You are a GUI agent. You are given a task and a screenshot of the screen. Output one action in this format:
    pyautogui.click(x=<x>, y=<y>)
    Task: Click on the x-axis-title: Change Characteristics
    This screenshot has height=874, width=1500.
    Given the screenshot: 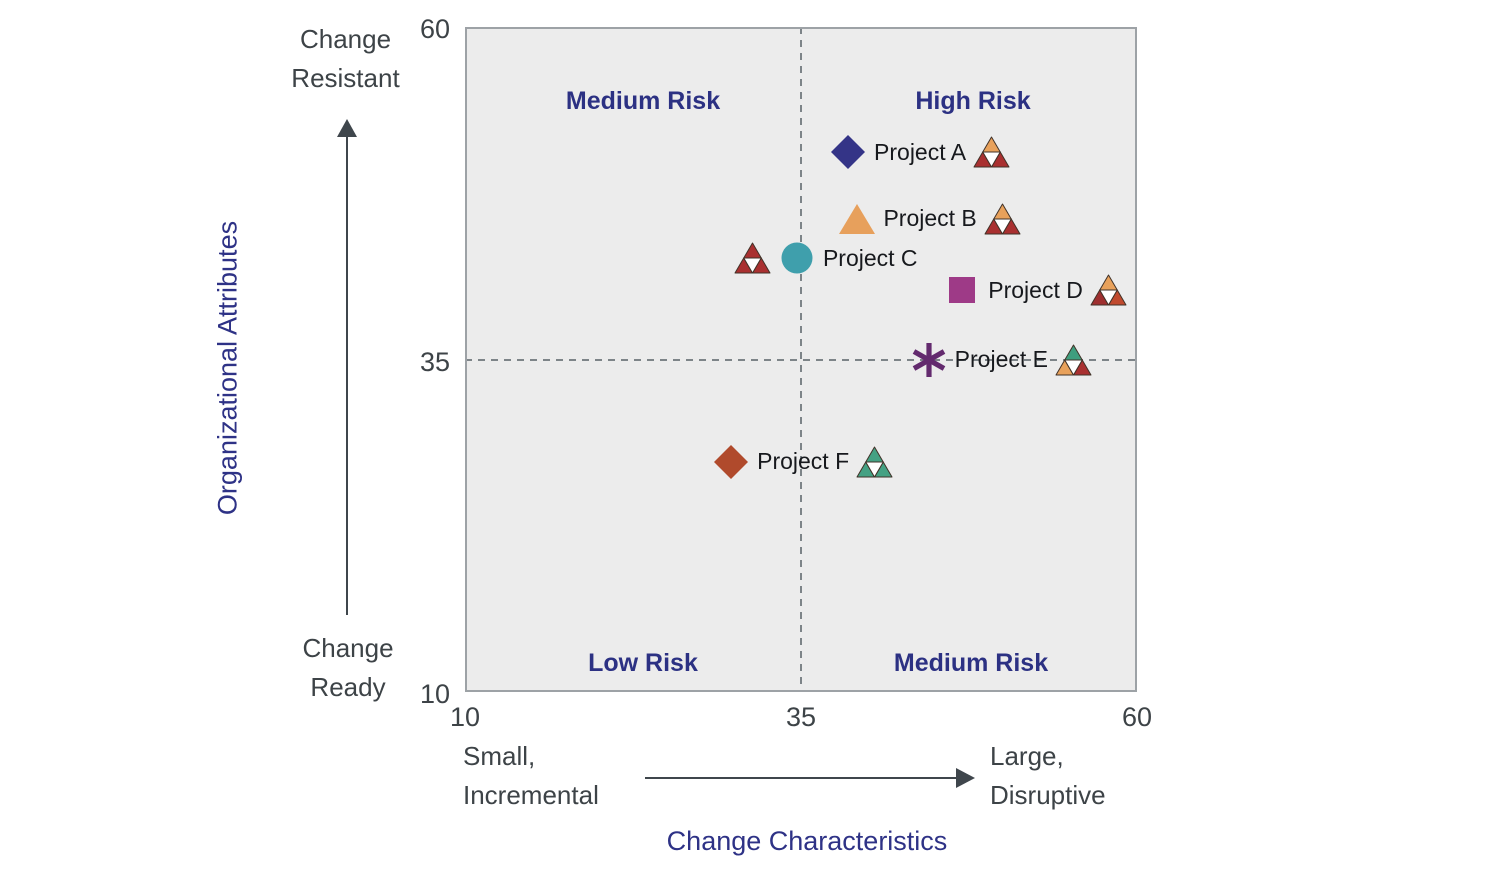 What is the action you would take?
    pyautogui.click(x=807, y=841)
    